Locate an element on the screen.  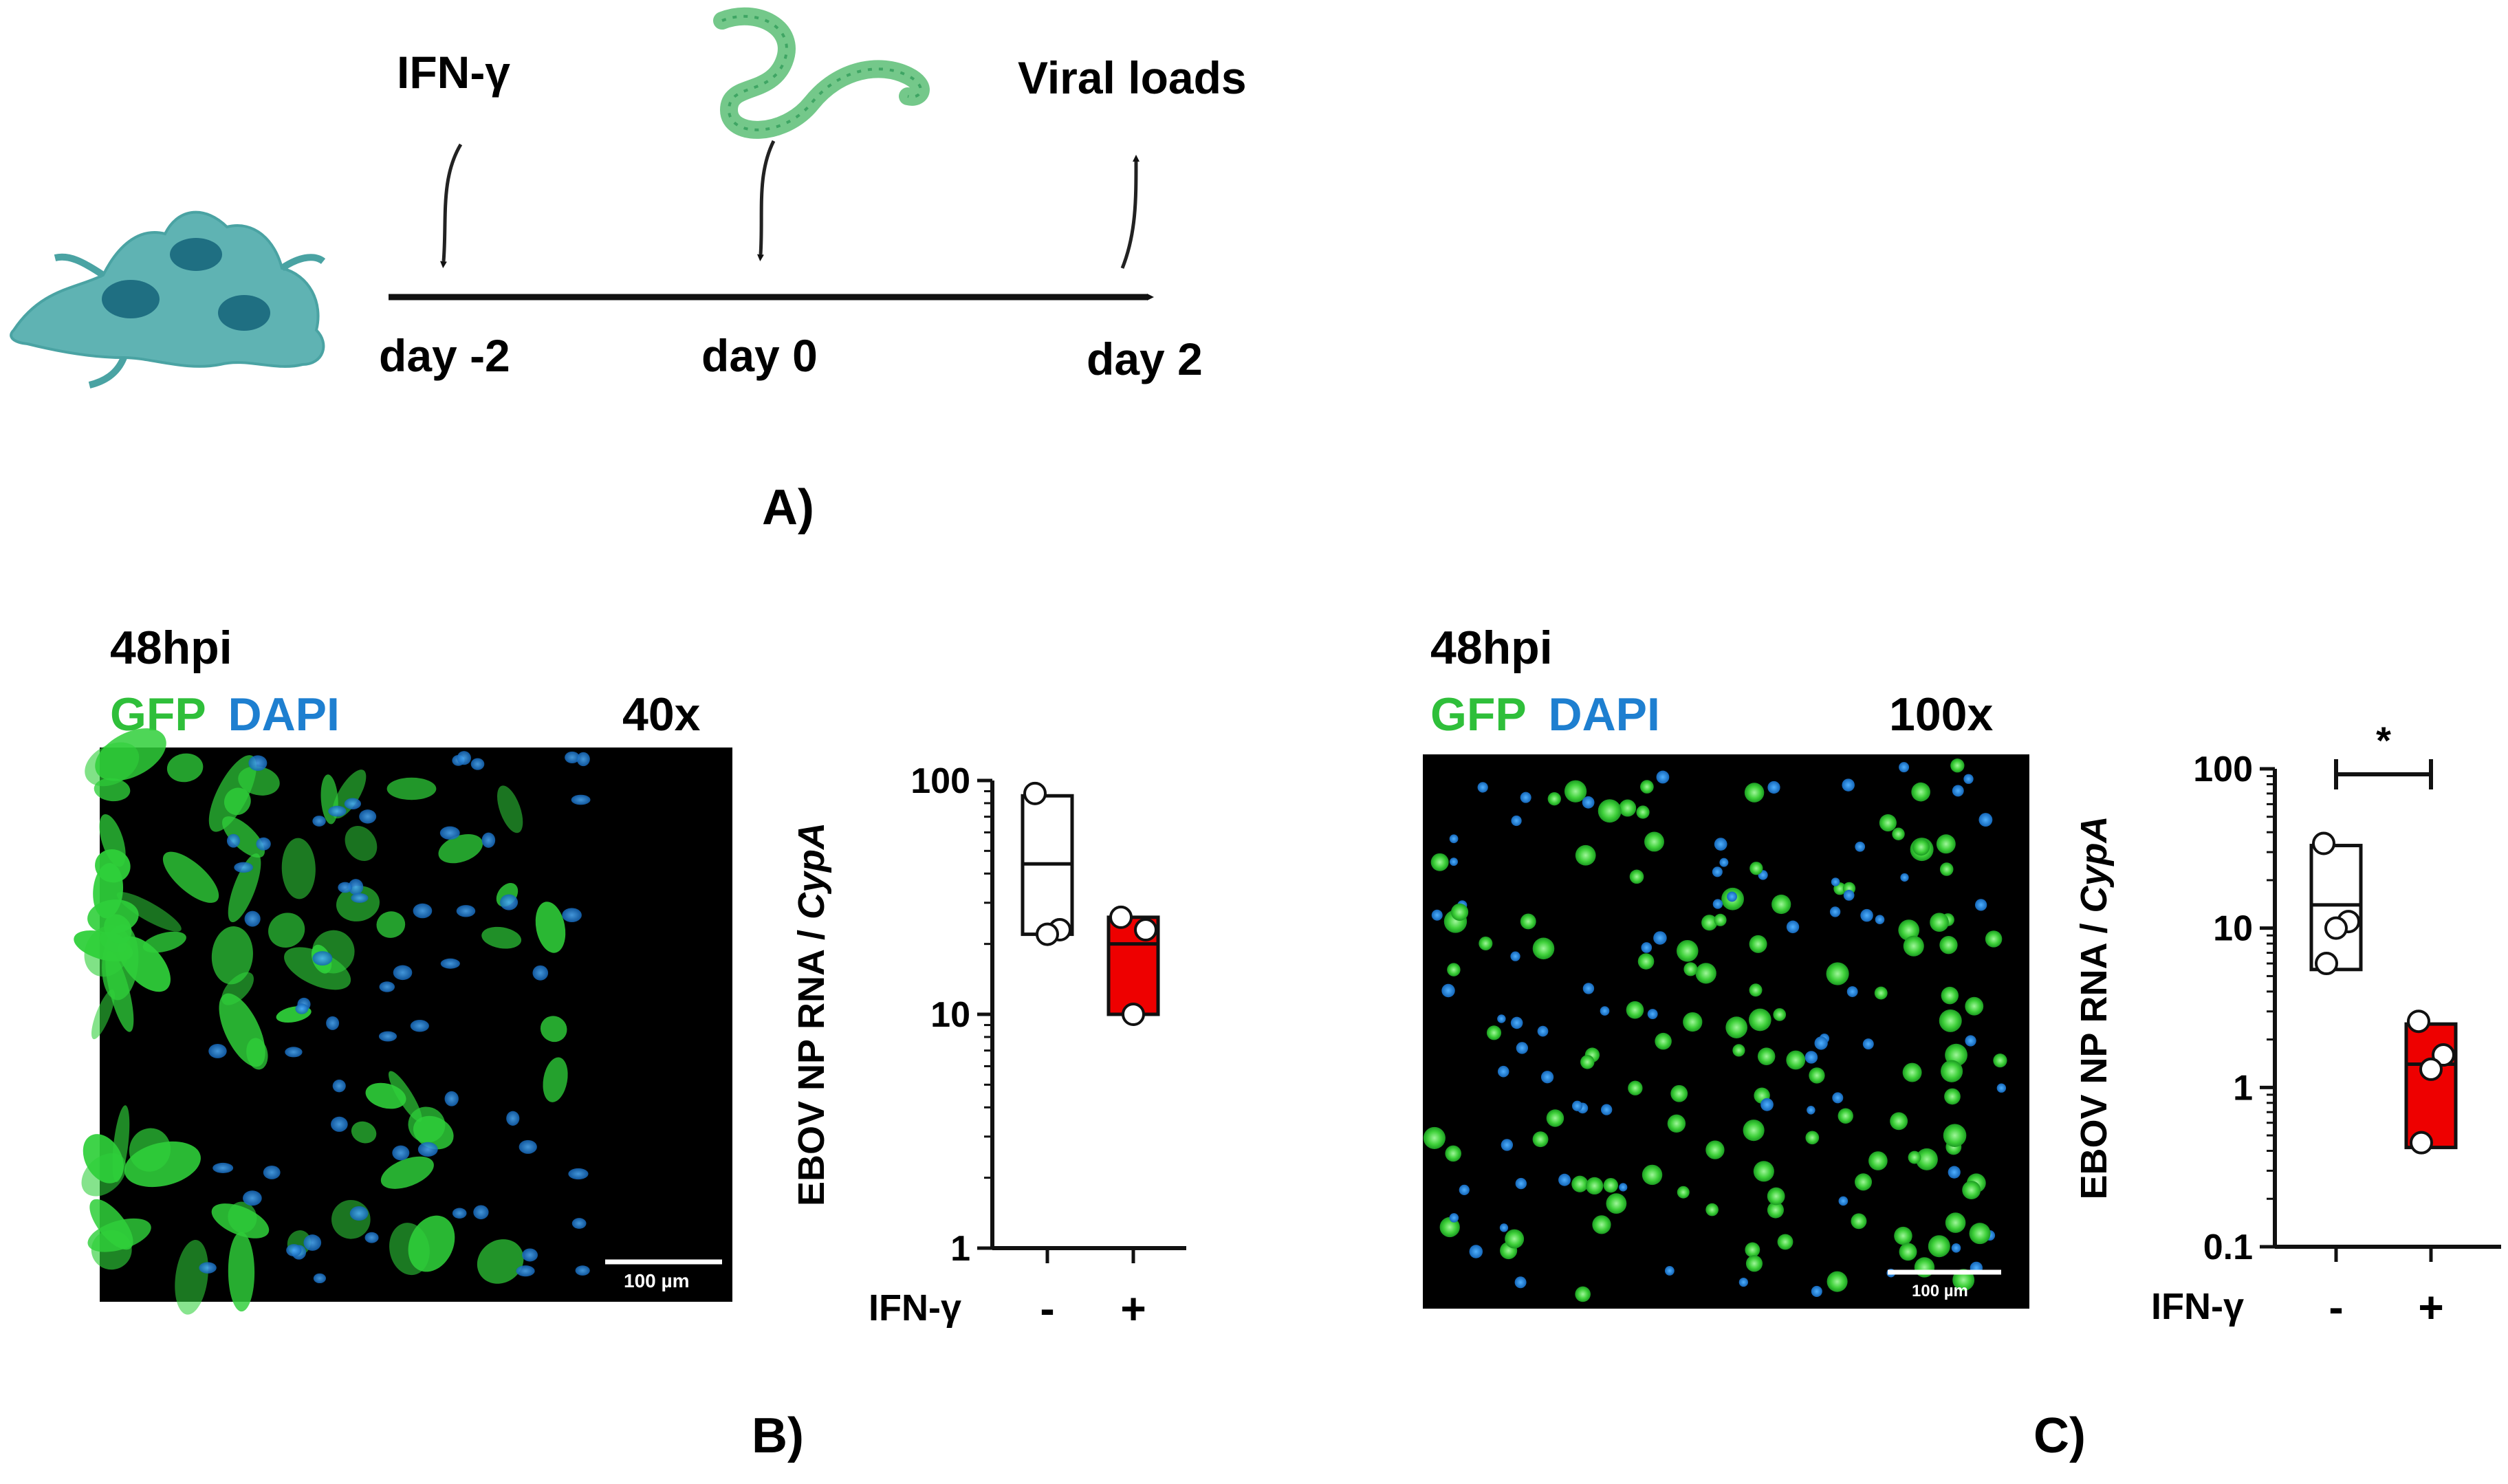
y-tick-label: 10 is located at coordinates (2233, 929).